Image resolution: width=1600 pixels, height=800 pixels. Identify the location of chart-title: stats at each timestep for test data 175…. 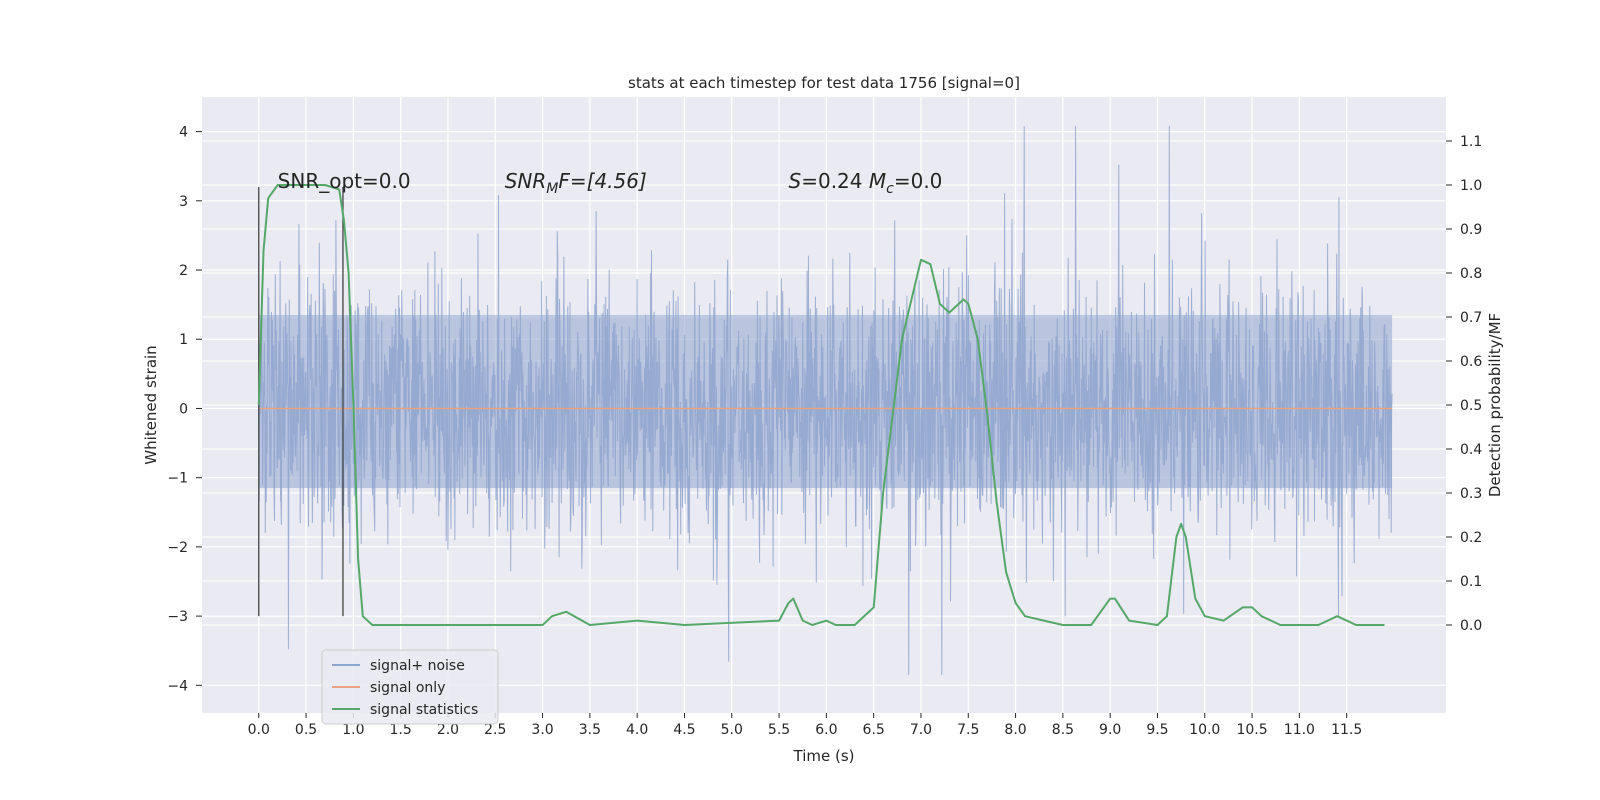
(824, 83).